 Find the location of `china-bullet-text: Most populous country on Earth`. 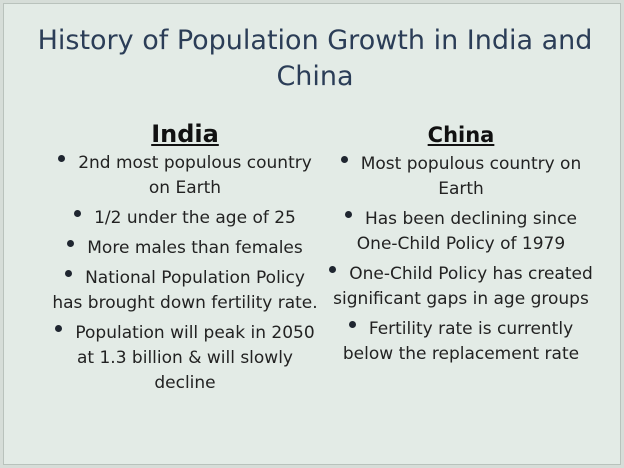

china-bullet-text: Most populous country on Earth is located at coordinates (471, 176).